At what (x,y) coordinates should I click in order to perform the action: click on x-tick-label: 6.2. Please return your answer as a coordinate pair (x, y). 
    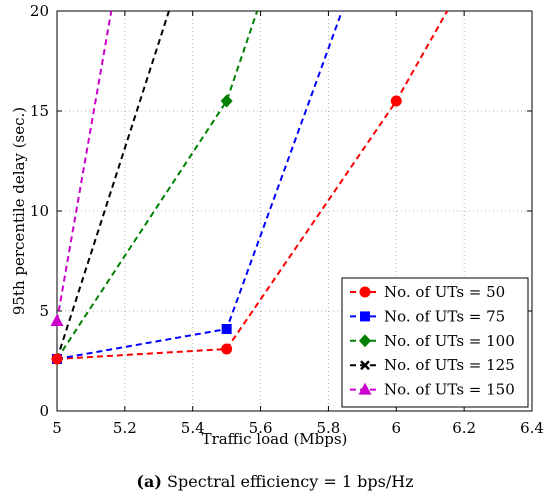
    Looking at the image, I should click on (464, 428).